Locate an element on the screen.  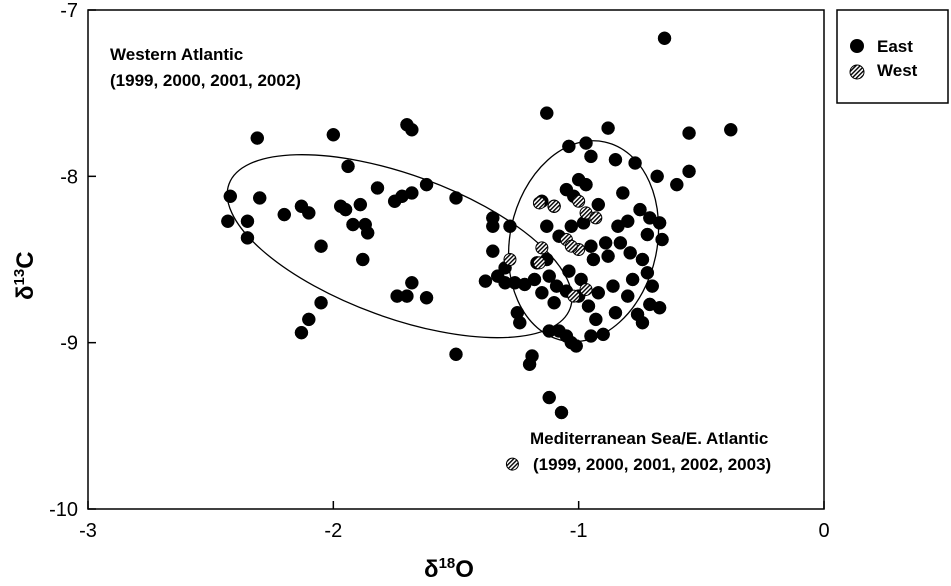
x-axis-title-main: δ is located at coordinates (431, 569).